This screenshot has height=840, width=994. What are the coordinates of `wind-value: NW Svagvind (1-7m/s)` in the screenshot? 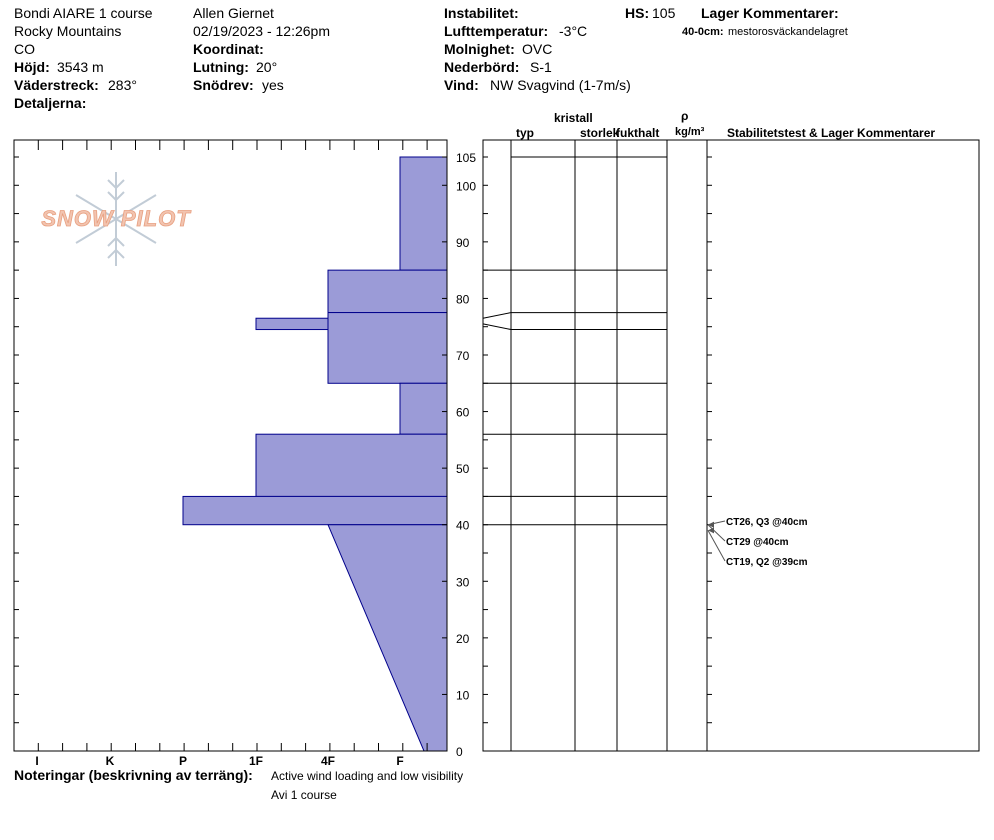 It's located at (560, 85).